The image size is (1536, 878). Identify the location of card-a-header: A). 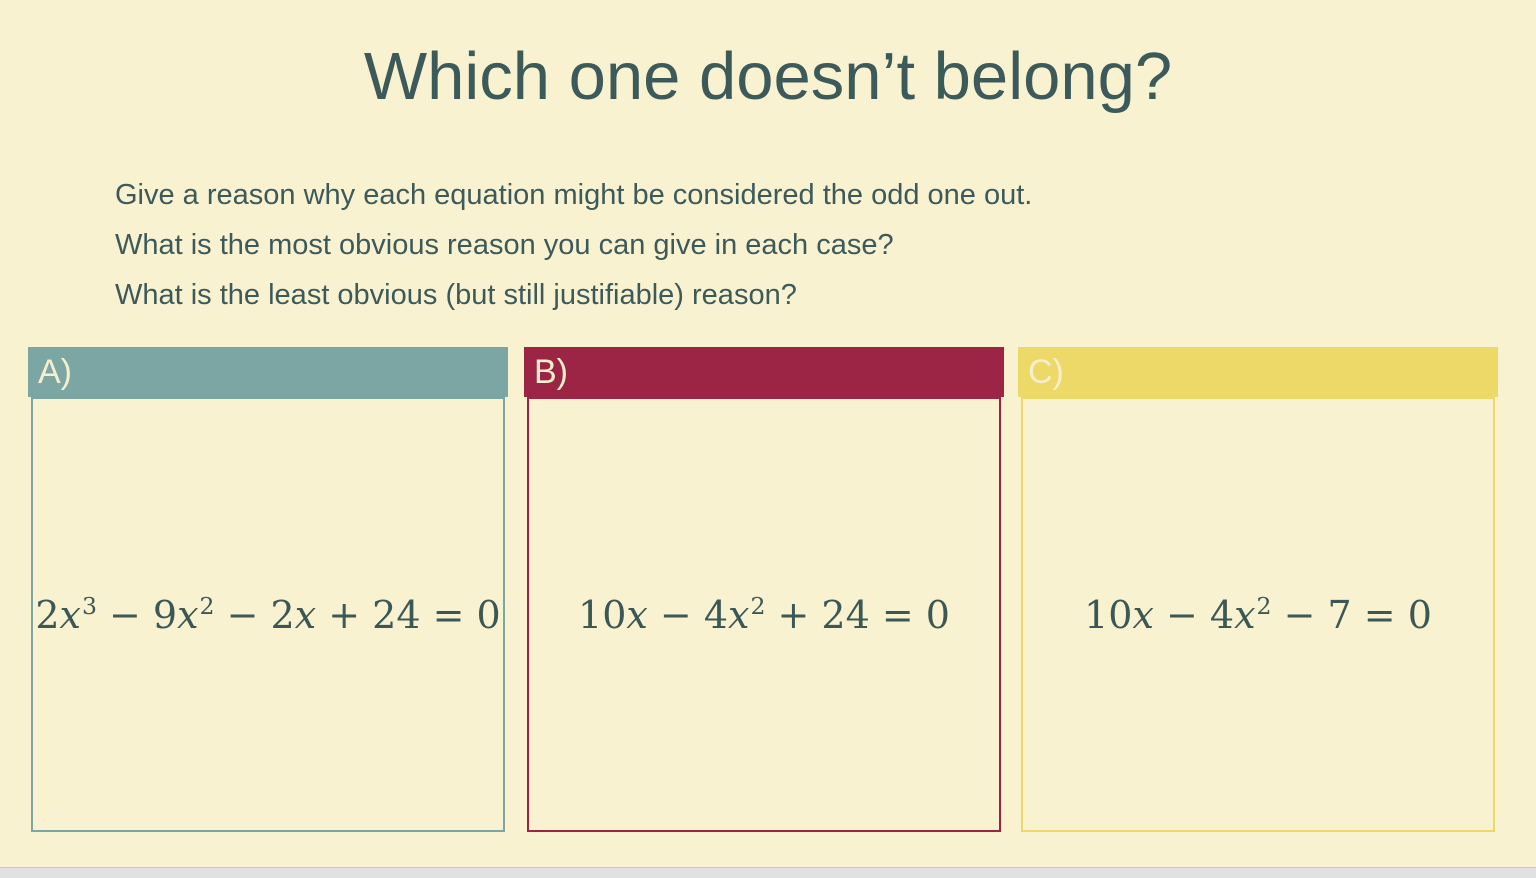
(268, 372).